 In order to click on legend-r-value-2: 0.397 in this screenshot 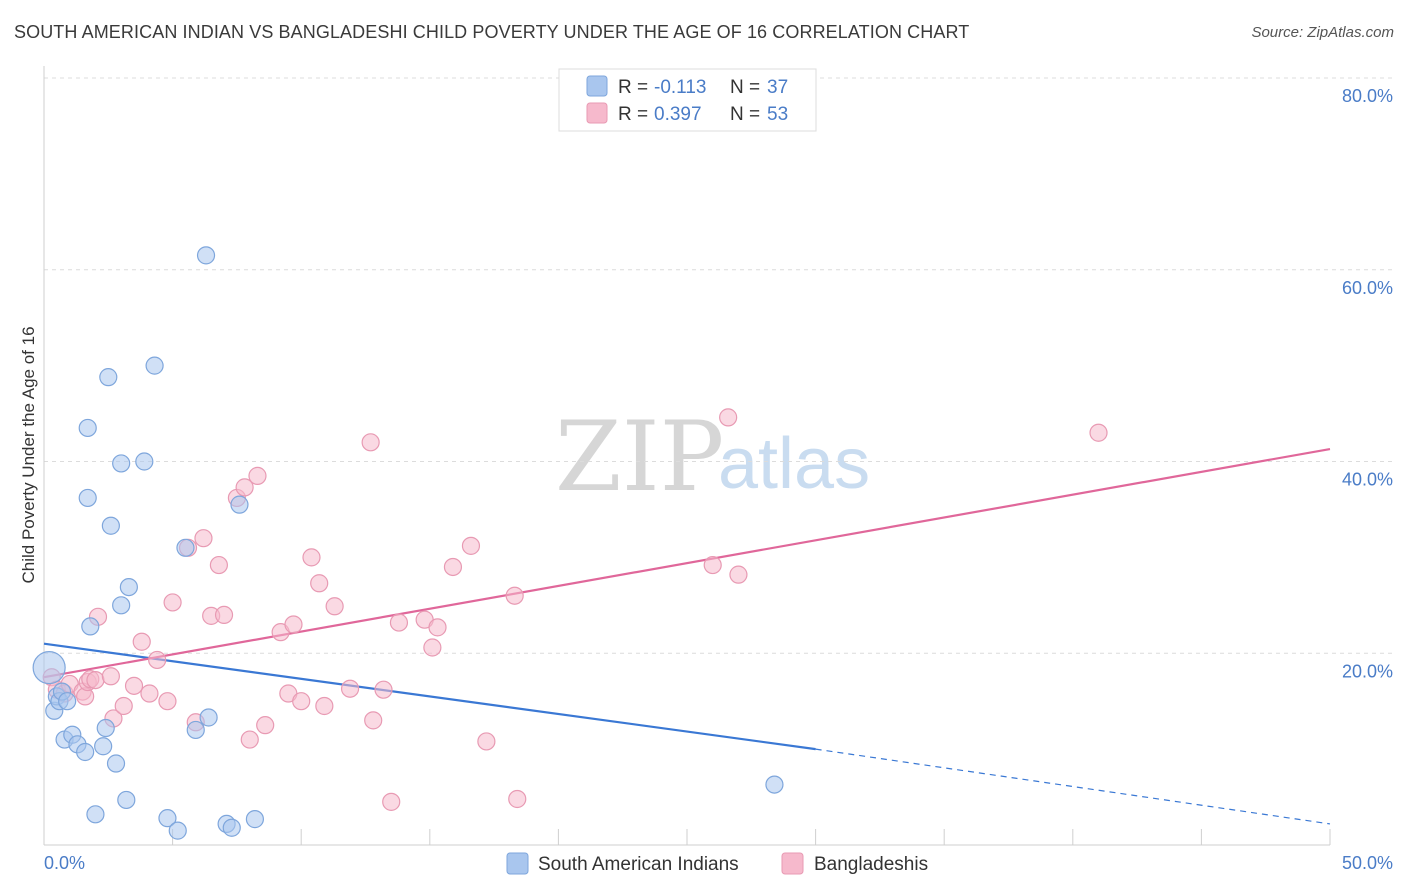, I will do `click(678, 114)`.